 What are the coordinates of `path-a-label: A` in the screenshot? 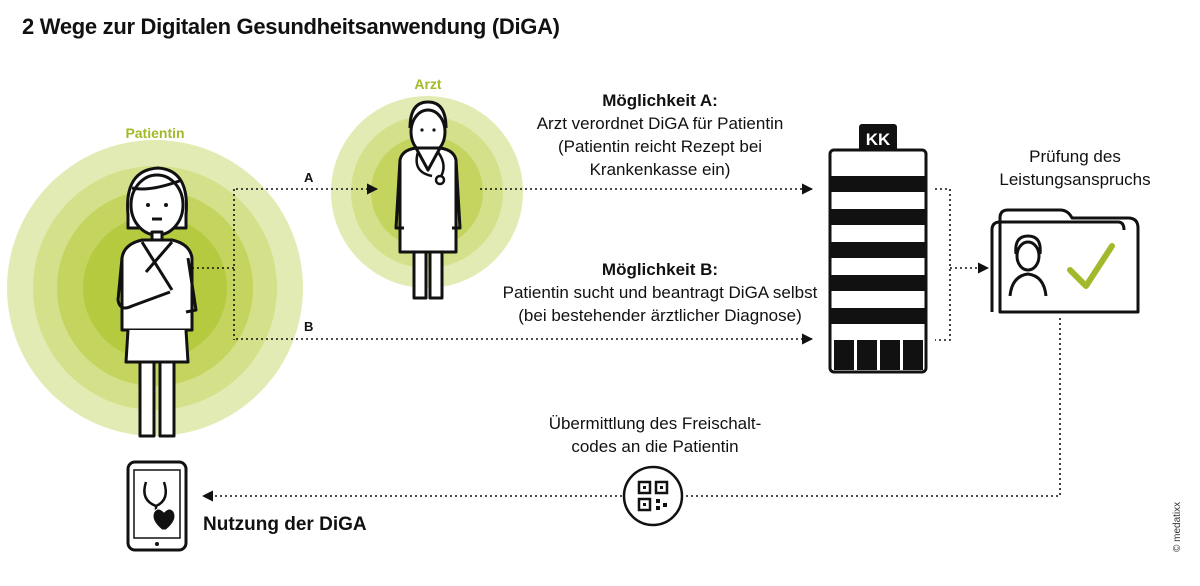 It's located at (309, 177).